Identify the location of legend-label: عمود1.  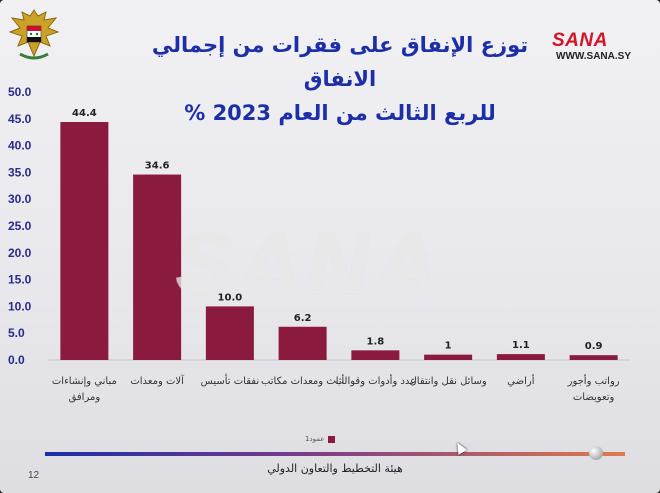
(315, 439).